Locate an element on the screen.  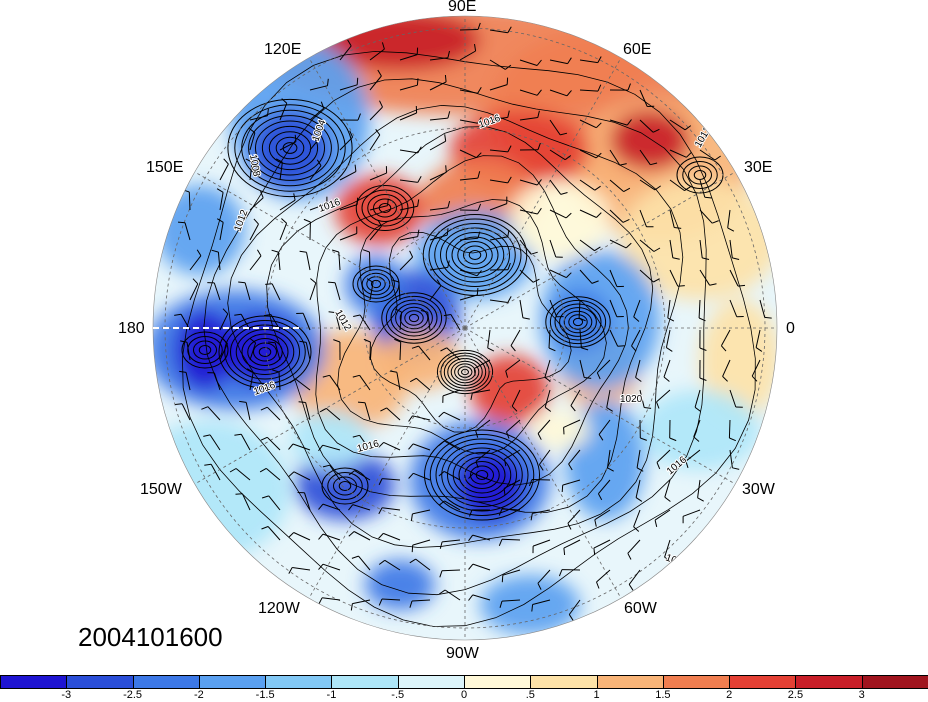
colorbar is located at coordinates (464, 682).